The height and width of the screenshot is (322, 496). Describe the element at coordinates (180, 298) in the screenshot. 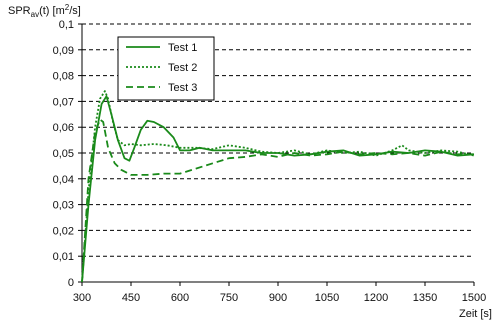

I see `x-tick-label: 600` at that location.